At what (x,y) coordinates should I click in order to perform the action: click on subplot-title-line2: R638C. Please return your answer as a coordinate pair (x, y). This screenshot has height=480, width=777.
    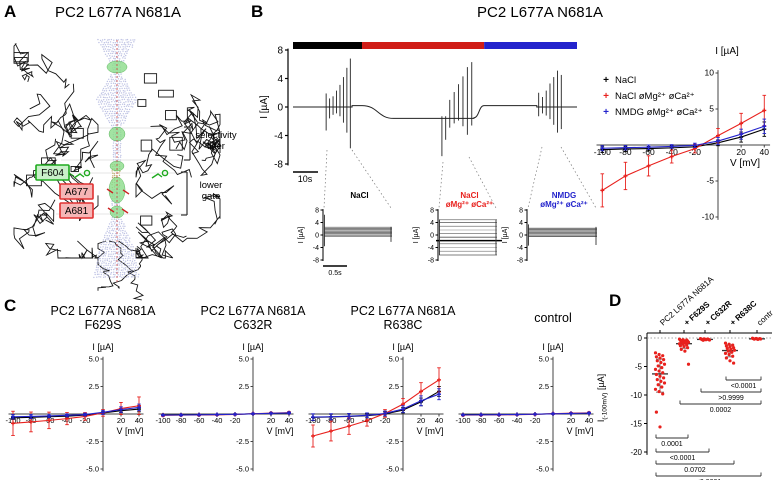
    Looking at the image, I should click on (403, 325).